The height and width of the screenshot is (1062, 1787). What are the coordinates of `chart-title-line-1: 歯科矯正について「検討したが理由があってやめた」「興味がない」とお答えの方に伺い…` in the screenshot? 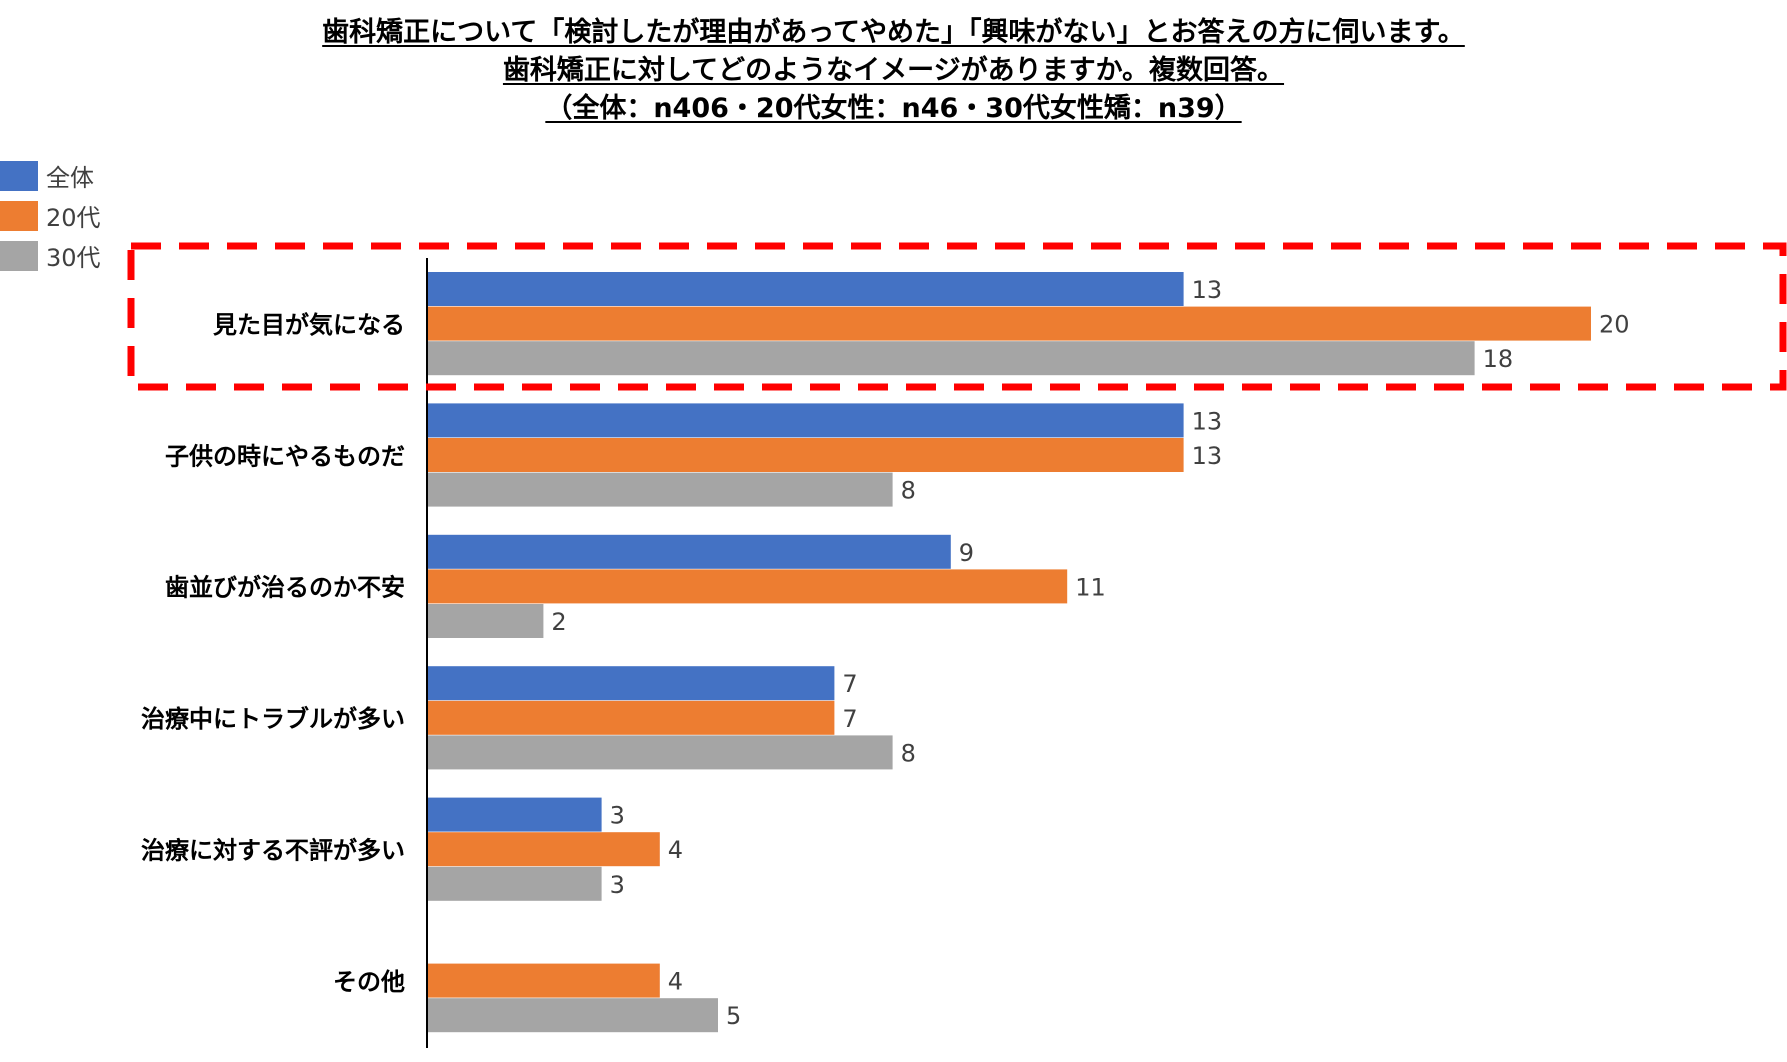 It's located at (893, 32).